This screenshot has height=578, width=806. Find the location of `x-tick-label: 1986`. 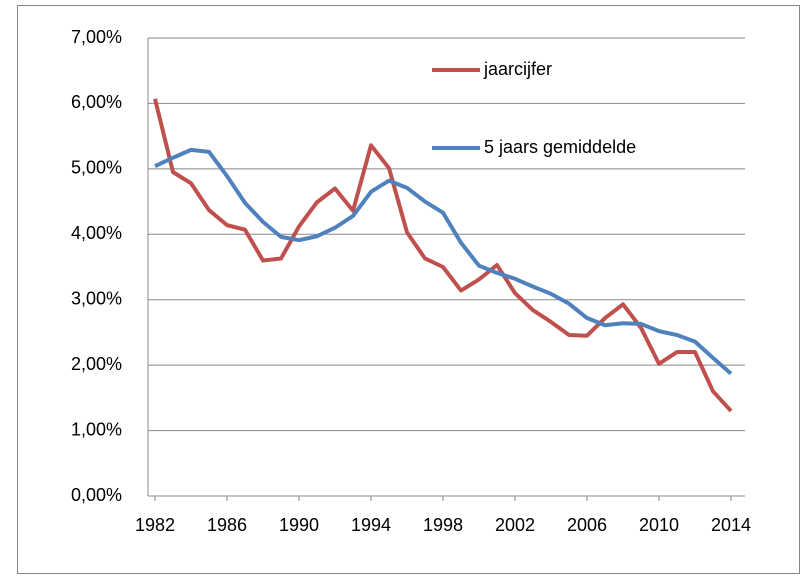

x-tick-label: 1986 is located at coordinates (227, 525).